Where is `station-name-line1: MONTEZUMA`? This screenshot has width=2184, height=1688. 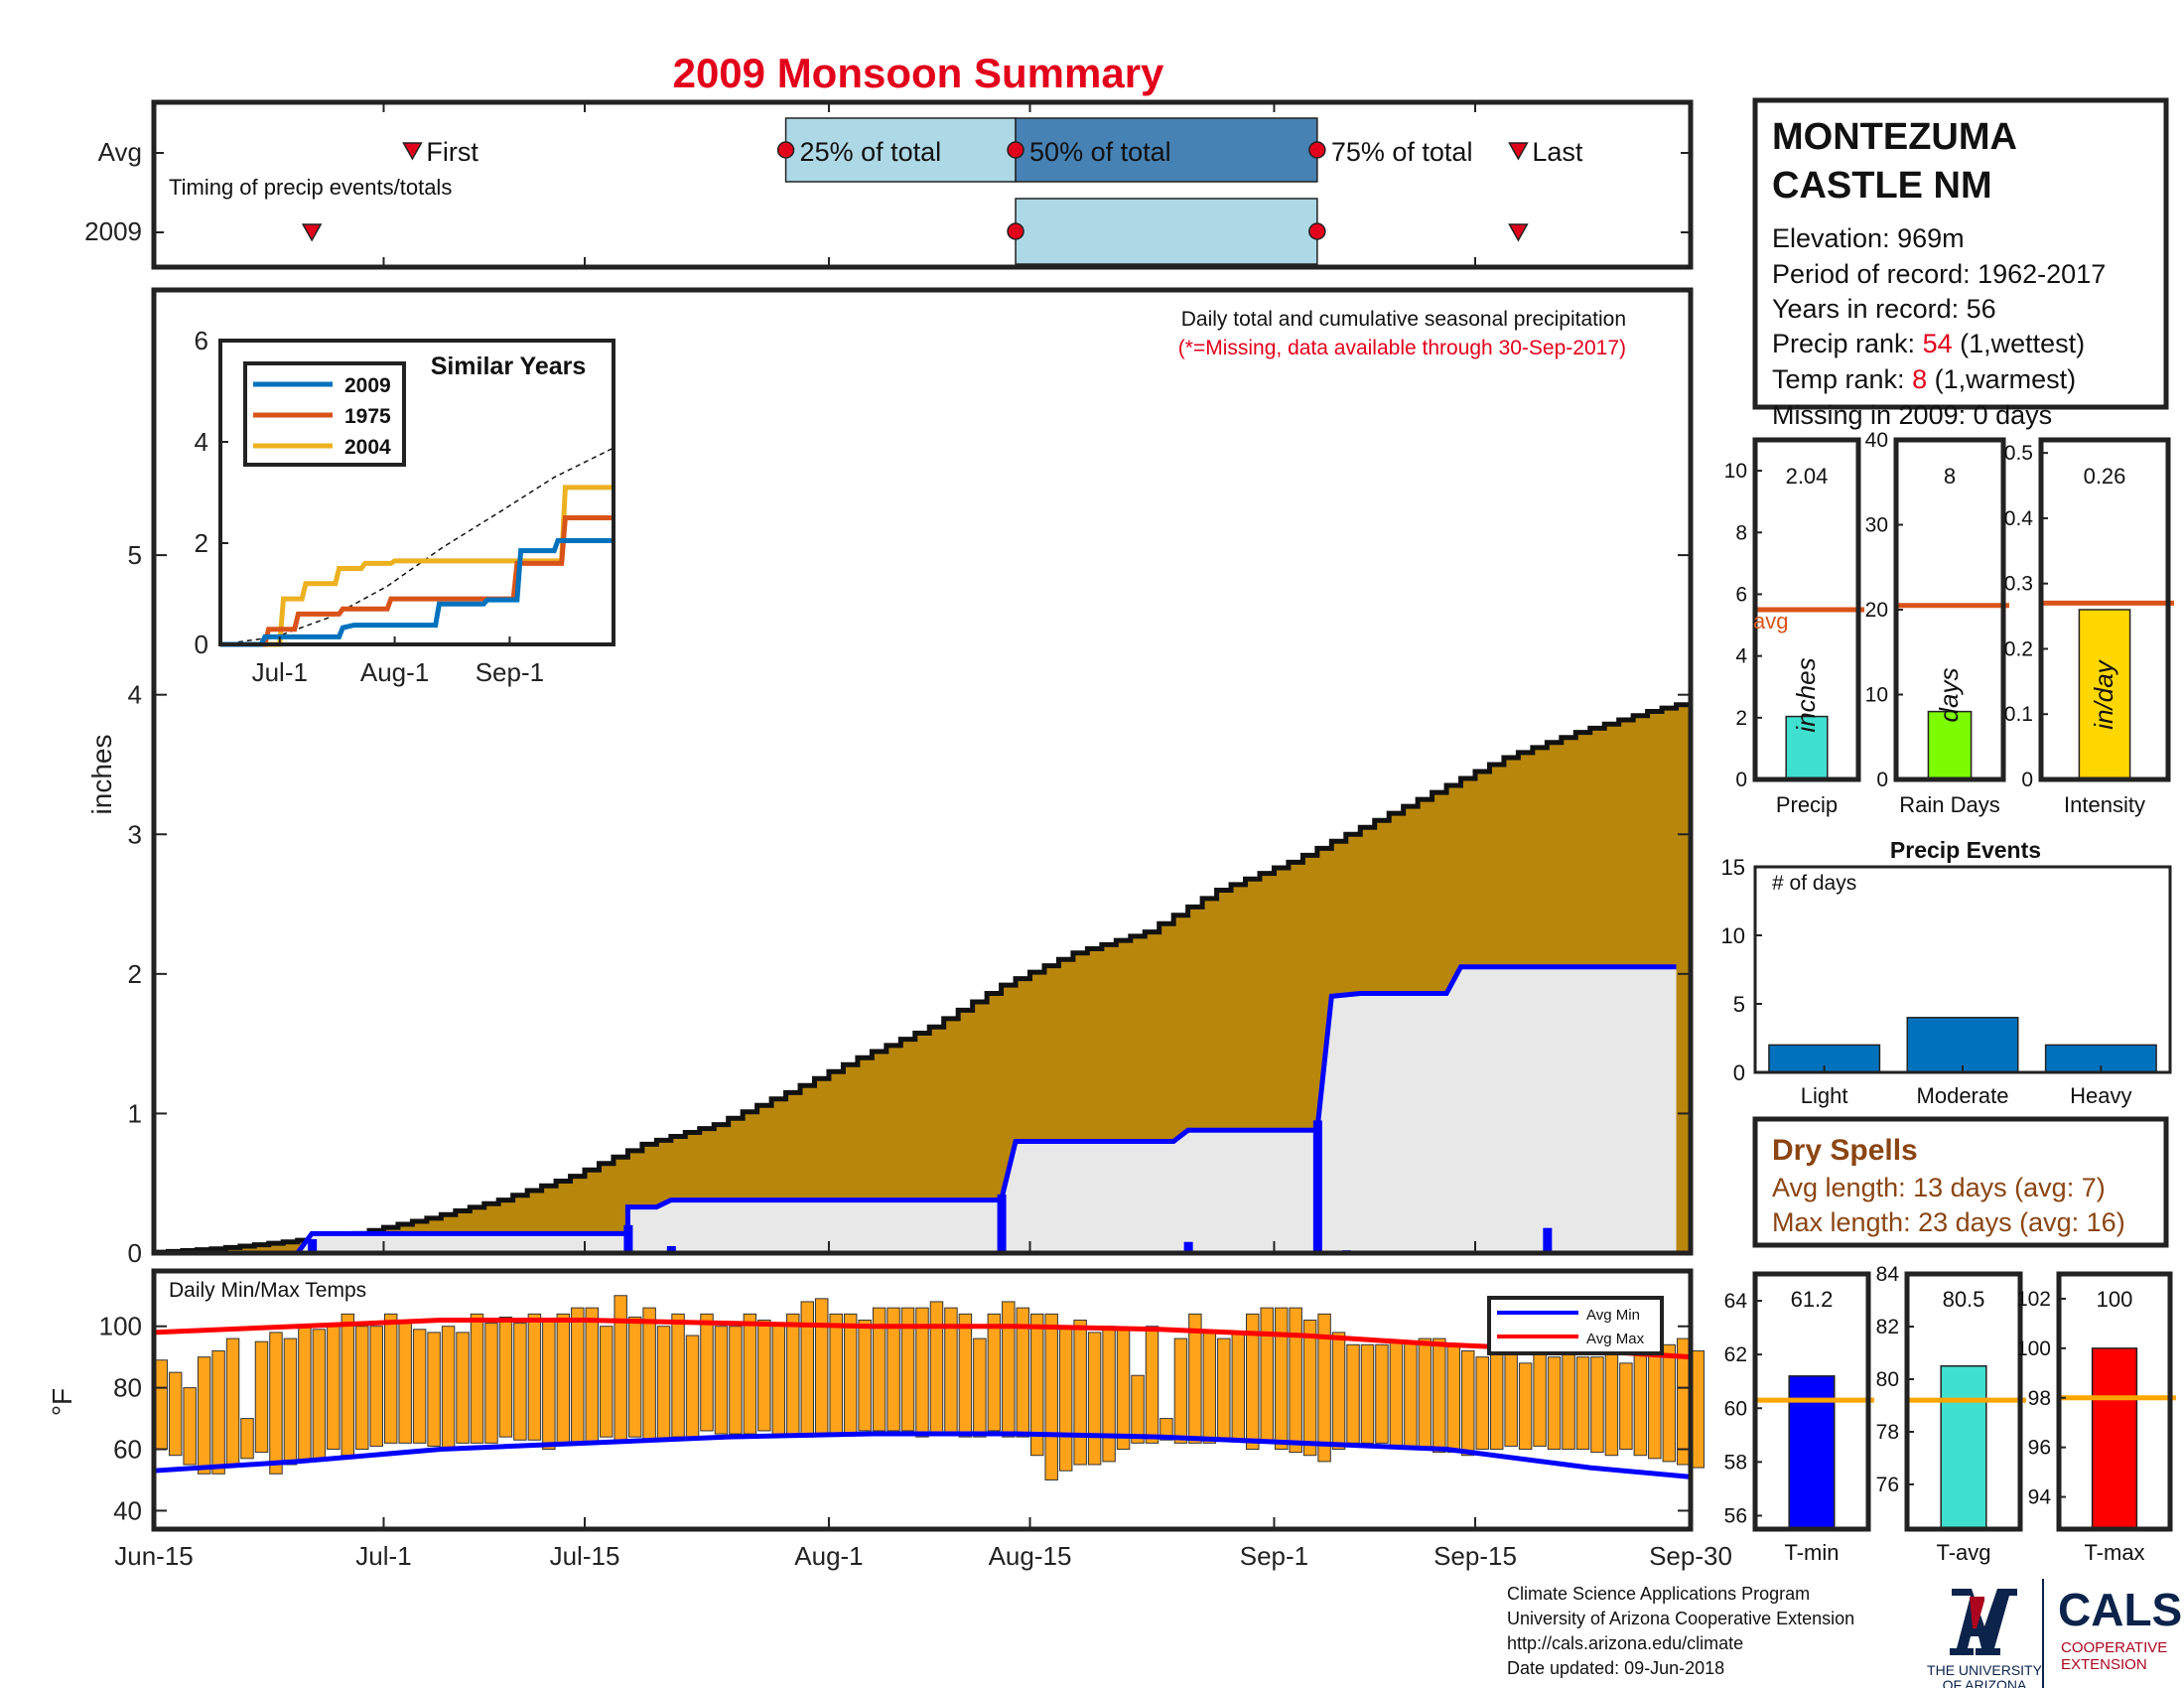 station-name-line1: MONTEZUMA is located at coordinates (1894, 137).